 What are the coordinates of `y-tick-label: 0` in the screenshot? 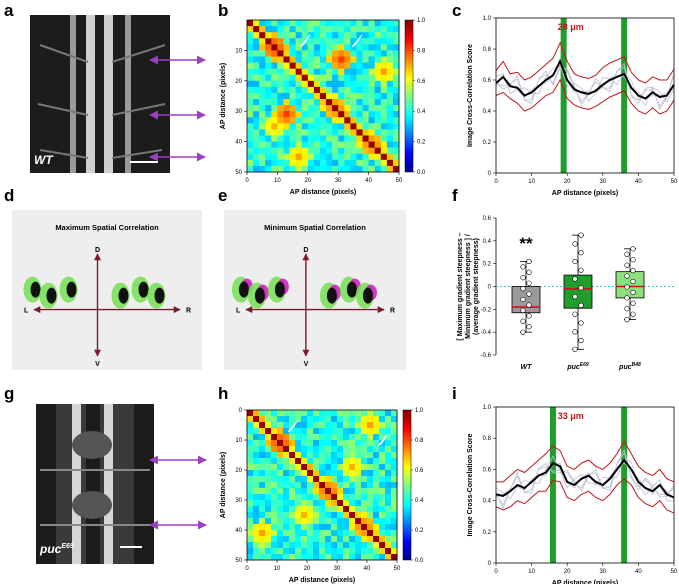 It's located at (490, 564).